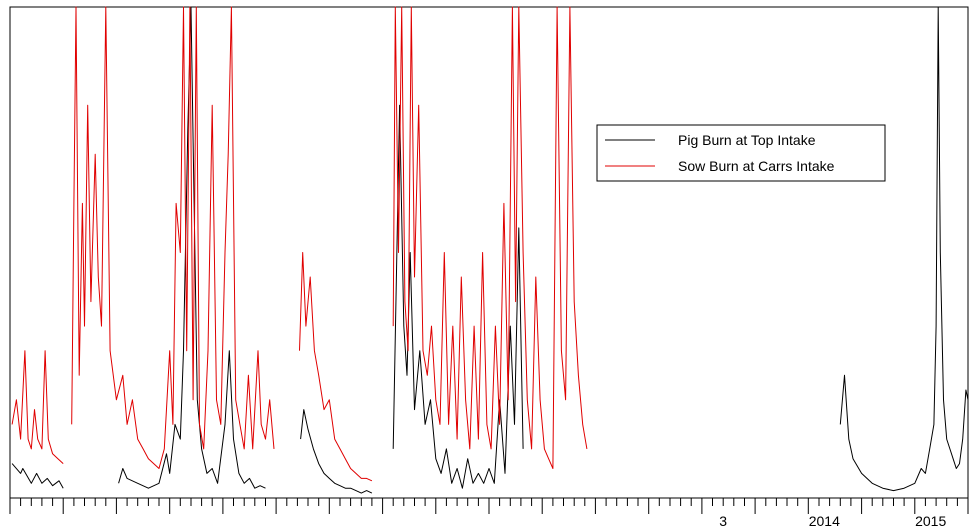 The width and height of the screenshot is (970, 530). Describe the element at coordinates (723, 521) in the screenshot. I see `x-tick-label: 3` at that location.